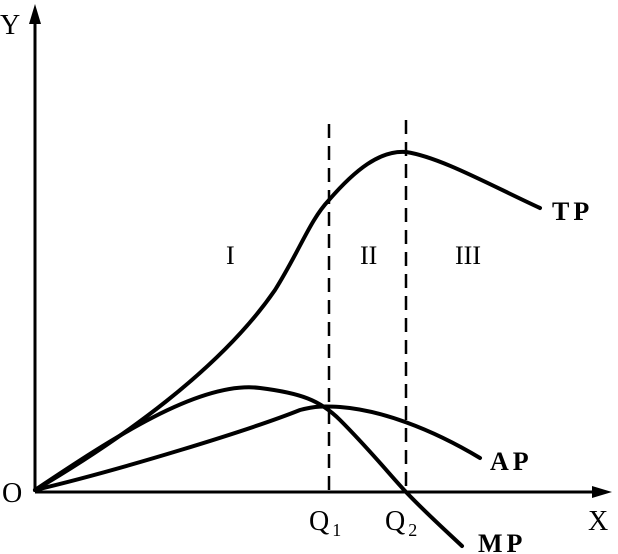 The width and height of the screenshot is (618, 554). I want to click on region-three-label: III, so click(468, 255).